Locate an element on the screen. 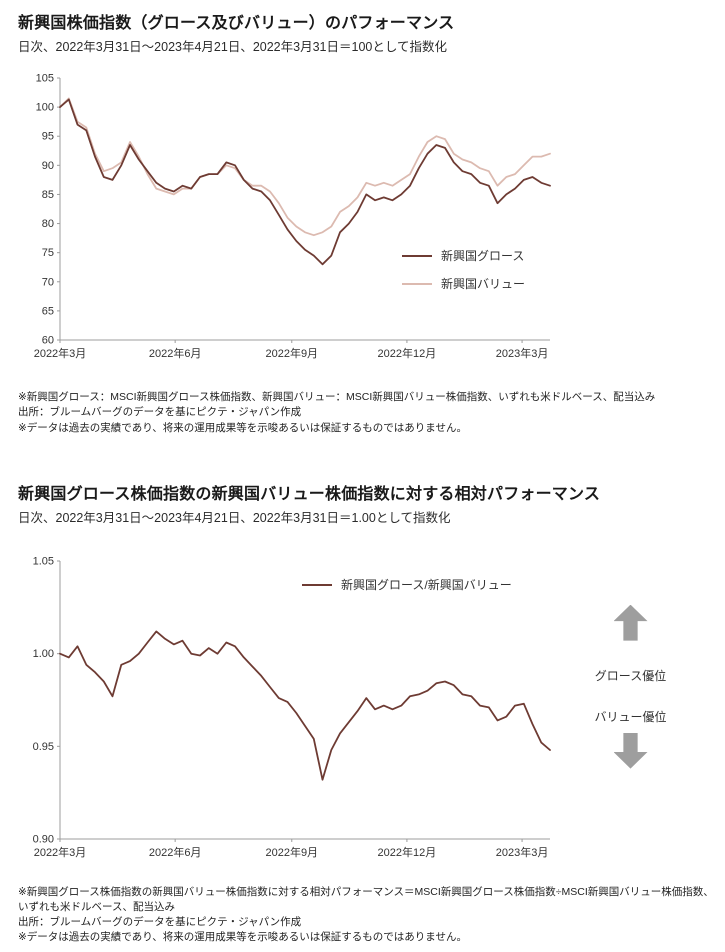 The width and height of the screenshot is (725, 952). svg-text: 1.00 is located at coordinates (43, 654).